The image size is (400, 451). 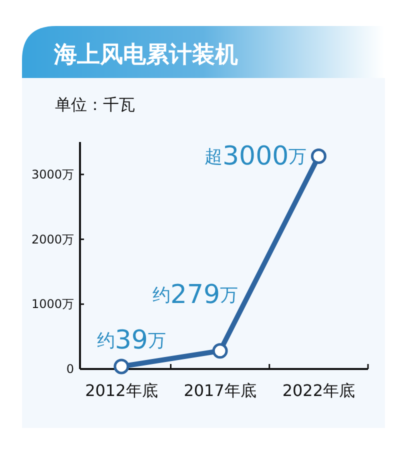 I want to click on data-label: 约39万, so click(x=131, y=340).